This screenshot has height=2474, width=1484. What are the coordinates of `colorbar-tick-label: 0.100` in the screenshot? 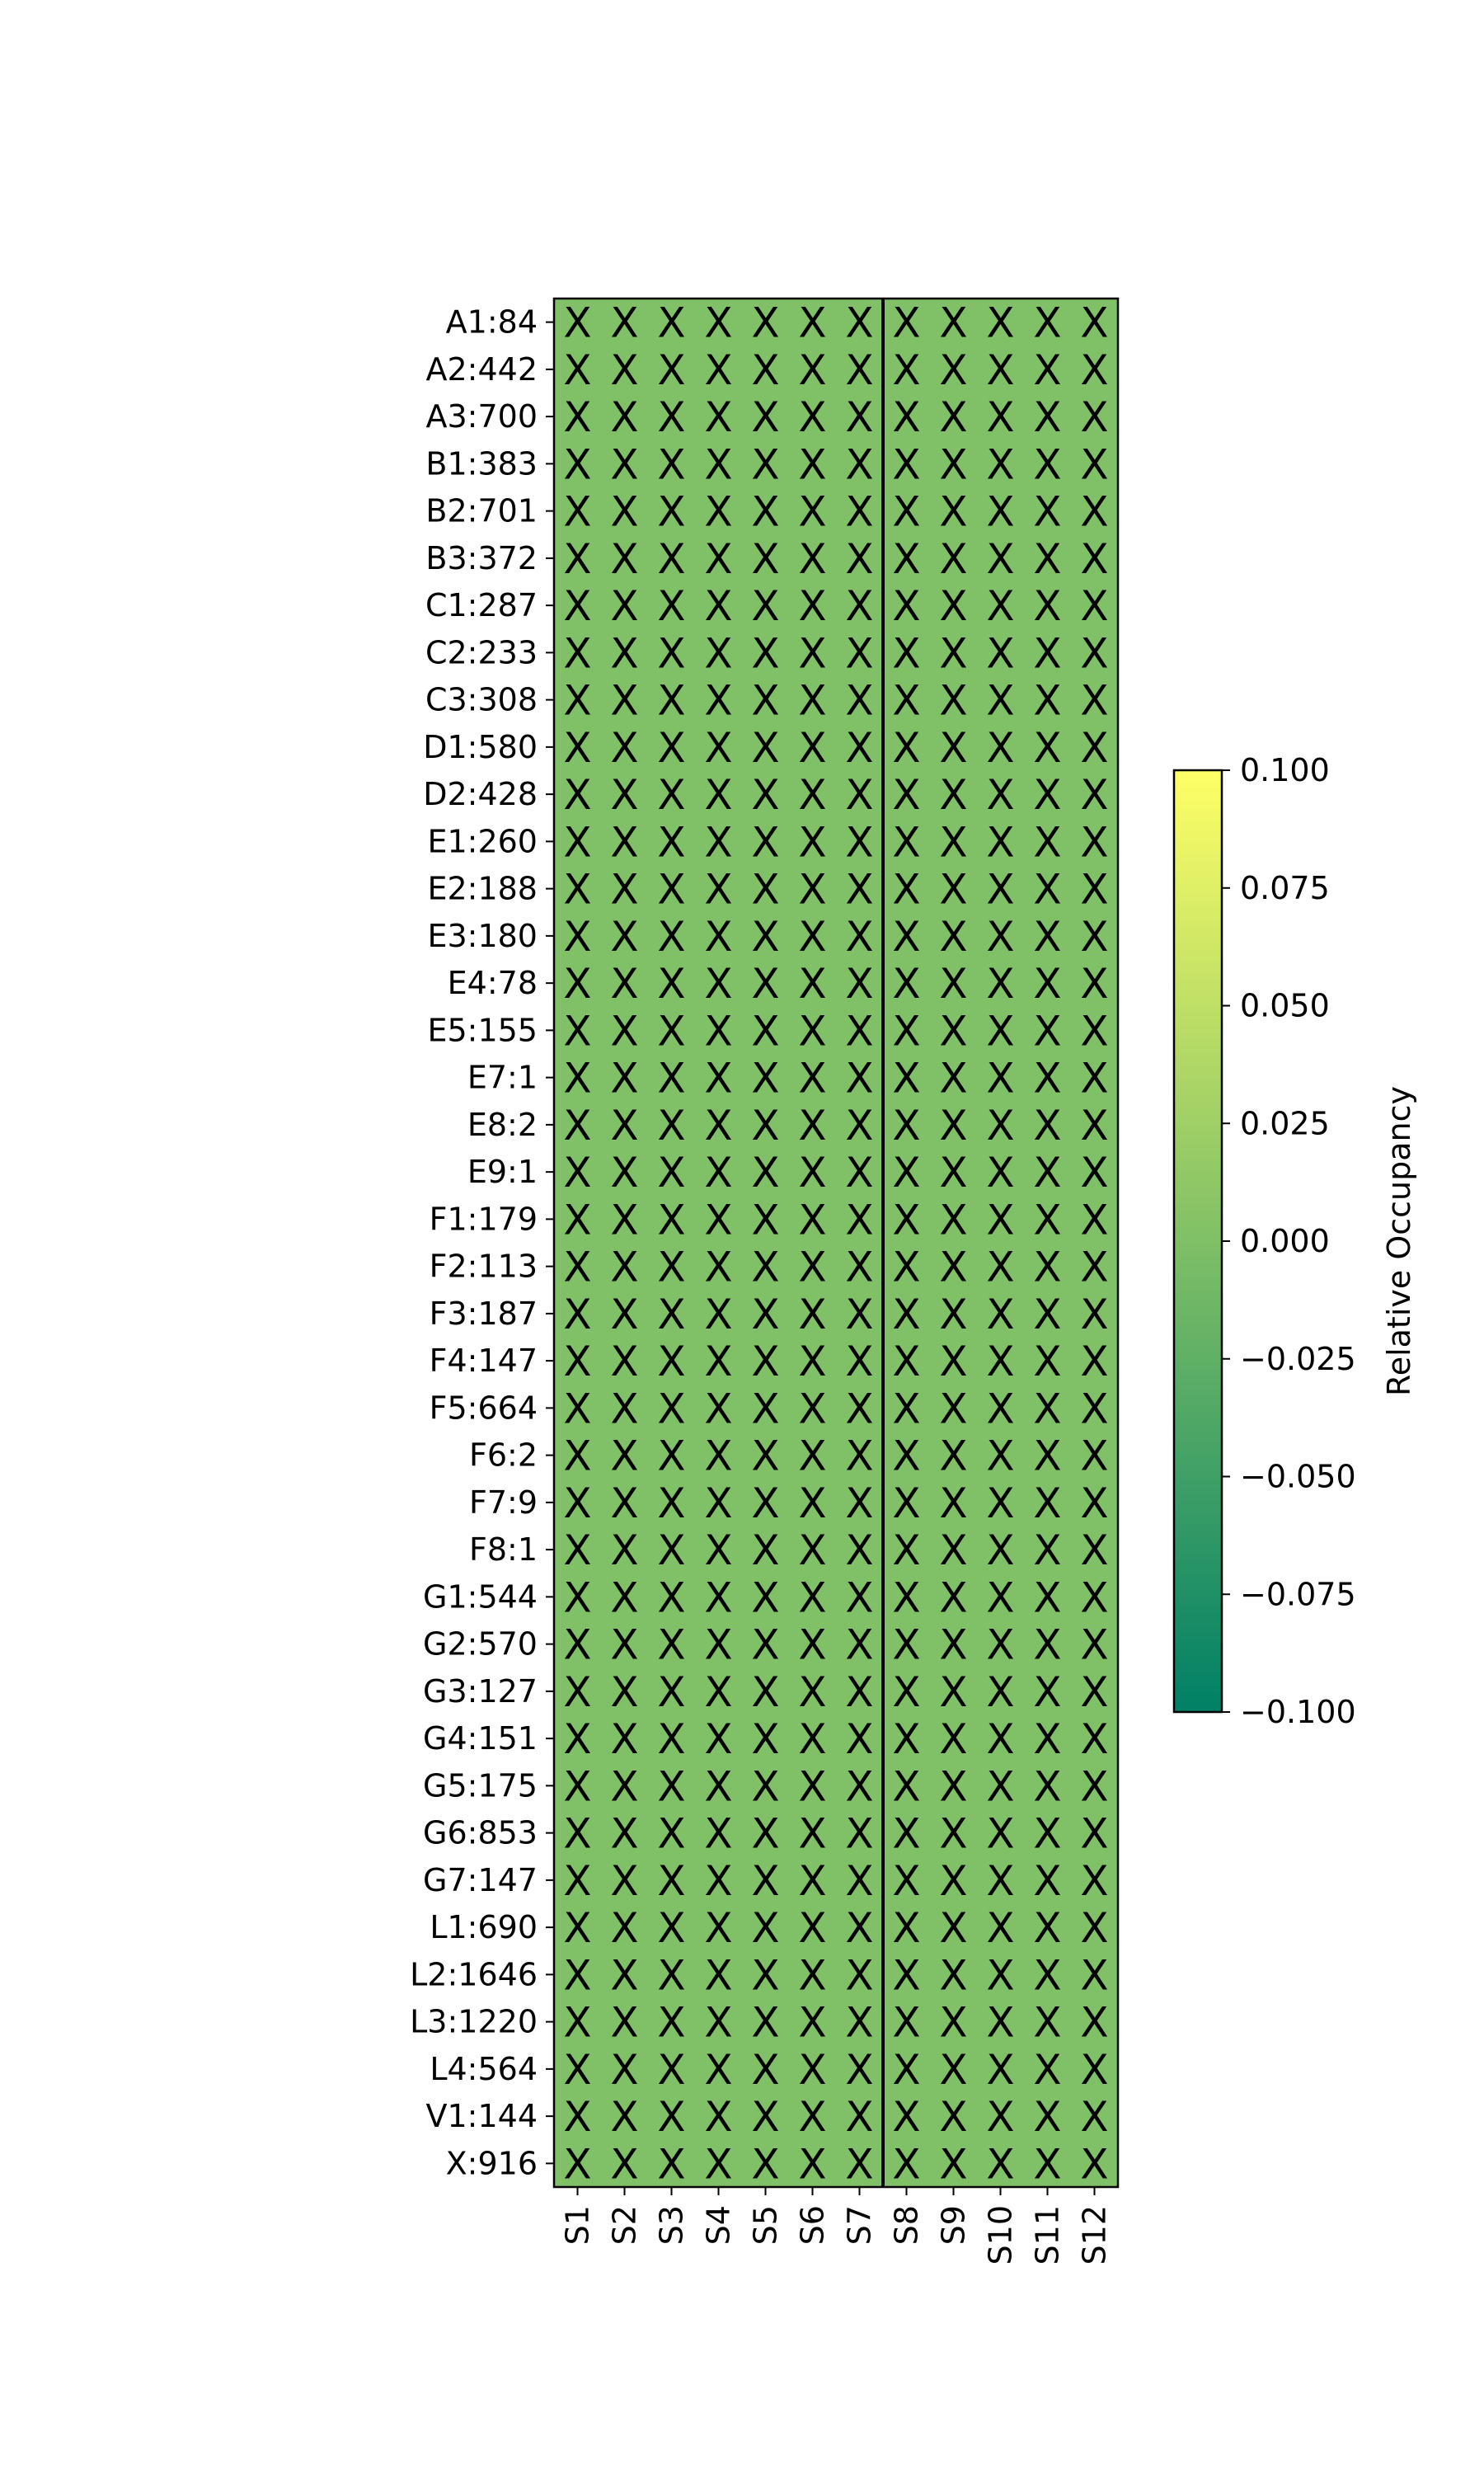 It's located at (1285, 770).